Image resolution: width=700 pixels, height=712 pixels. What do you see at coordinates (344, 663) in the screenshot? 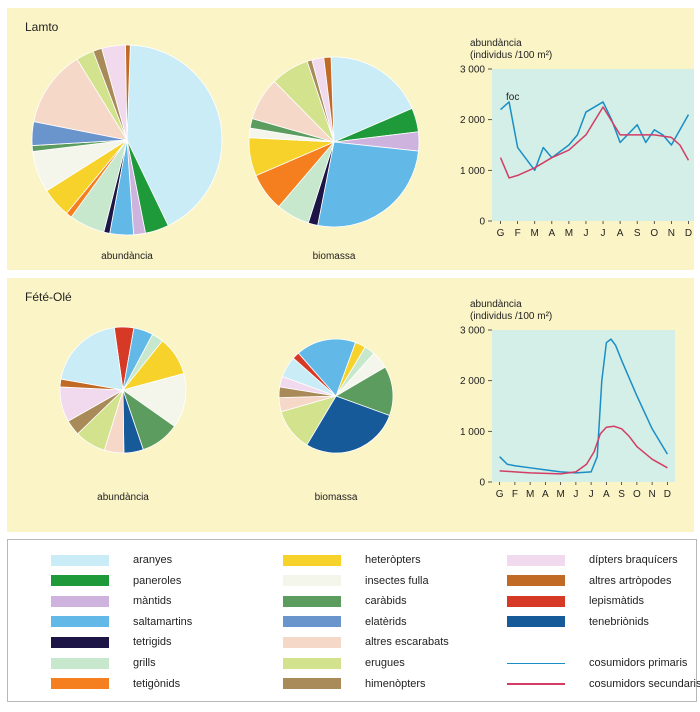
I see `legend-item-erugues: erugues` at bounding box center [344, 663].